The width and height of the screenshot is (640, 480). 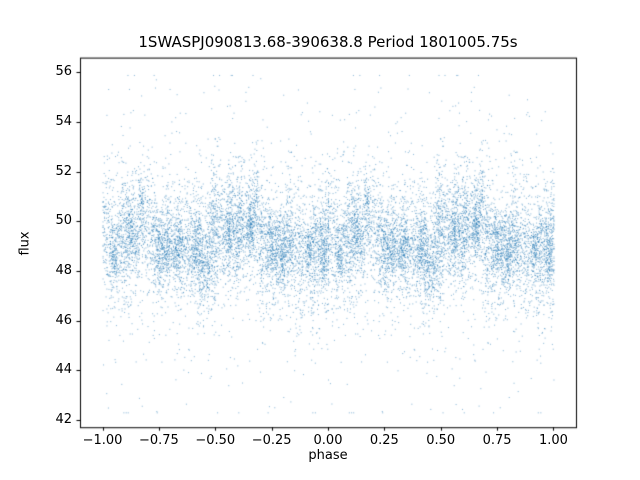 I want to click on x-tick-label: −0.25, so click(x=271, y=441).